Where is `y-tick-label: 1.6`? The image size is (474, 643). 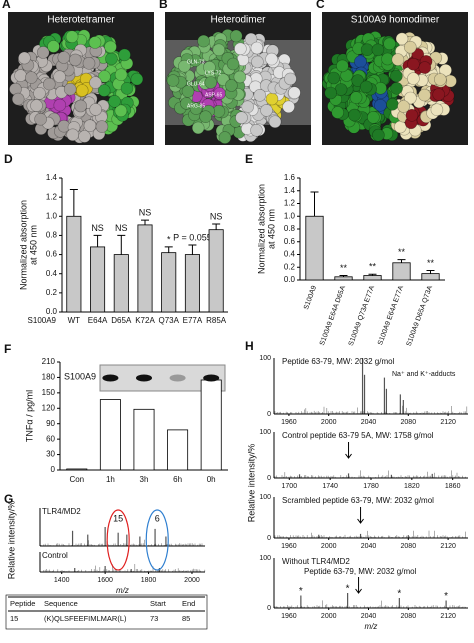 y-tick-label: 1.6 is located at coordinates (290, 177).